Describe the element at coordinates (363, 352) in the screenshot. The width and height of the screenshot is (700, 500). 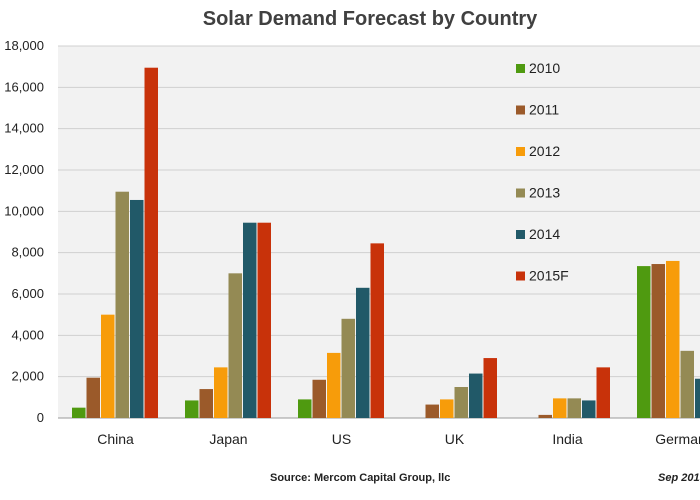
I see `bar-2014-US` at that location.